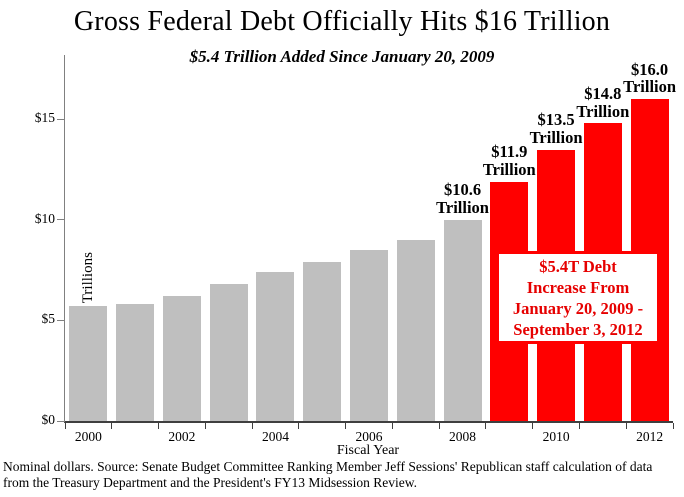  What do you see at coordinates (556, 436) in the screenshot?
I see `x-tick-label-2010: 2010` at bounding box center [556, 436].